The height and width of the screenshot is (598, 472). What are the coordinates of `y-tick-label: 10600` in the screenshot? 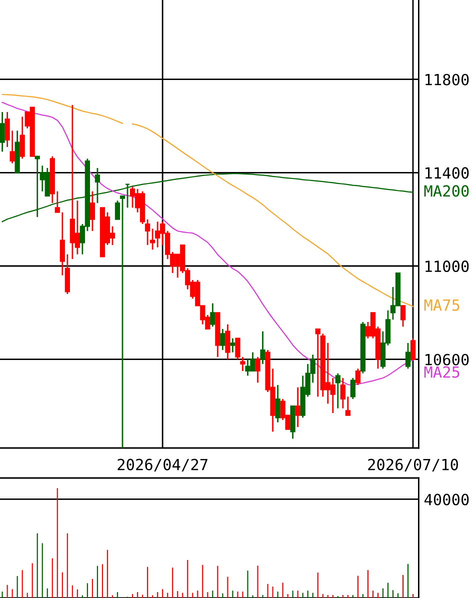 It's located at (447, 360).